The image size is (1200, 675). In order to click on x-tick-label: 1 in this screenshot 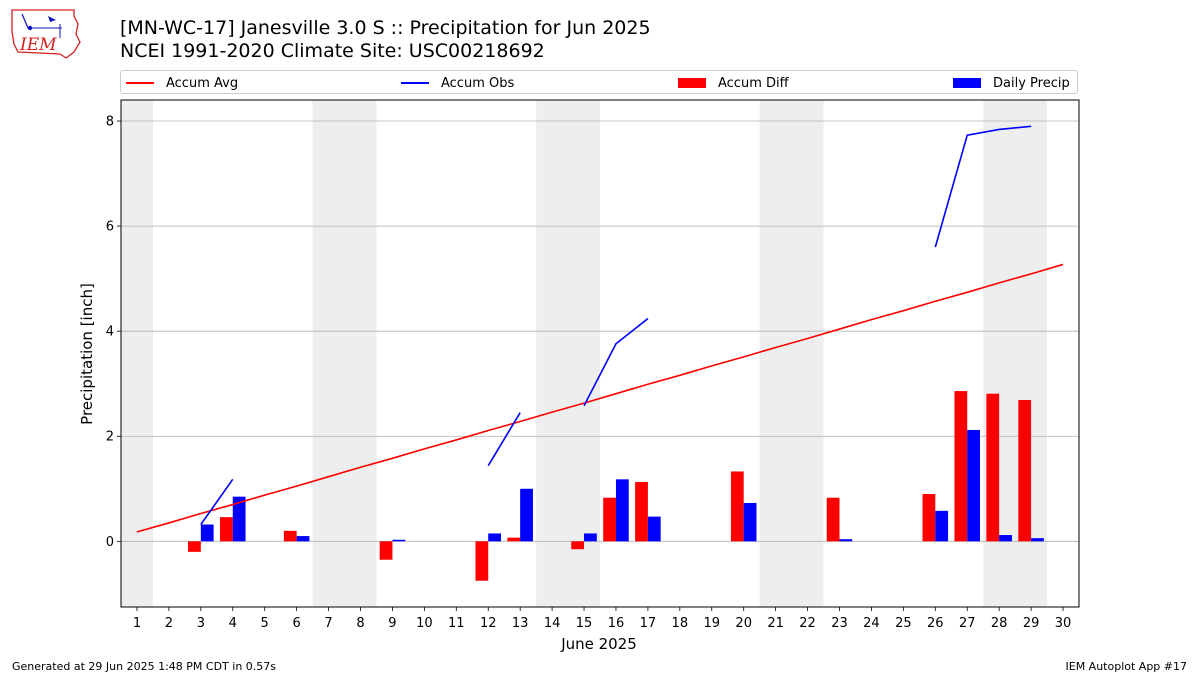, I will do `click(137, 623)`.